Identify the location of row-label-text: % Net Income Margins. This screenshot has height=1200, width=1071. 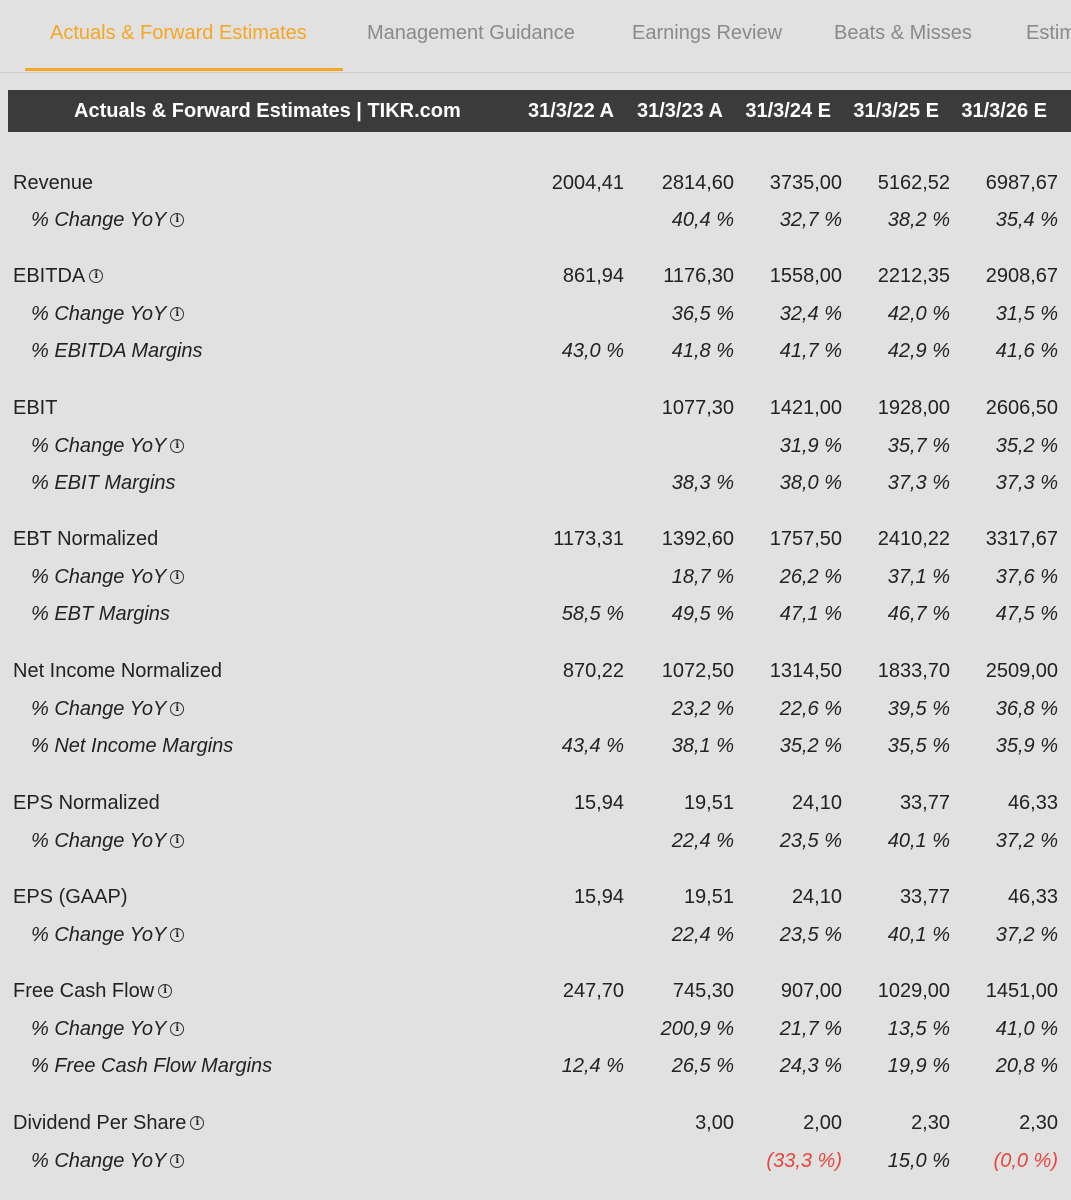
(132, 746).